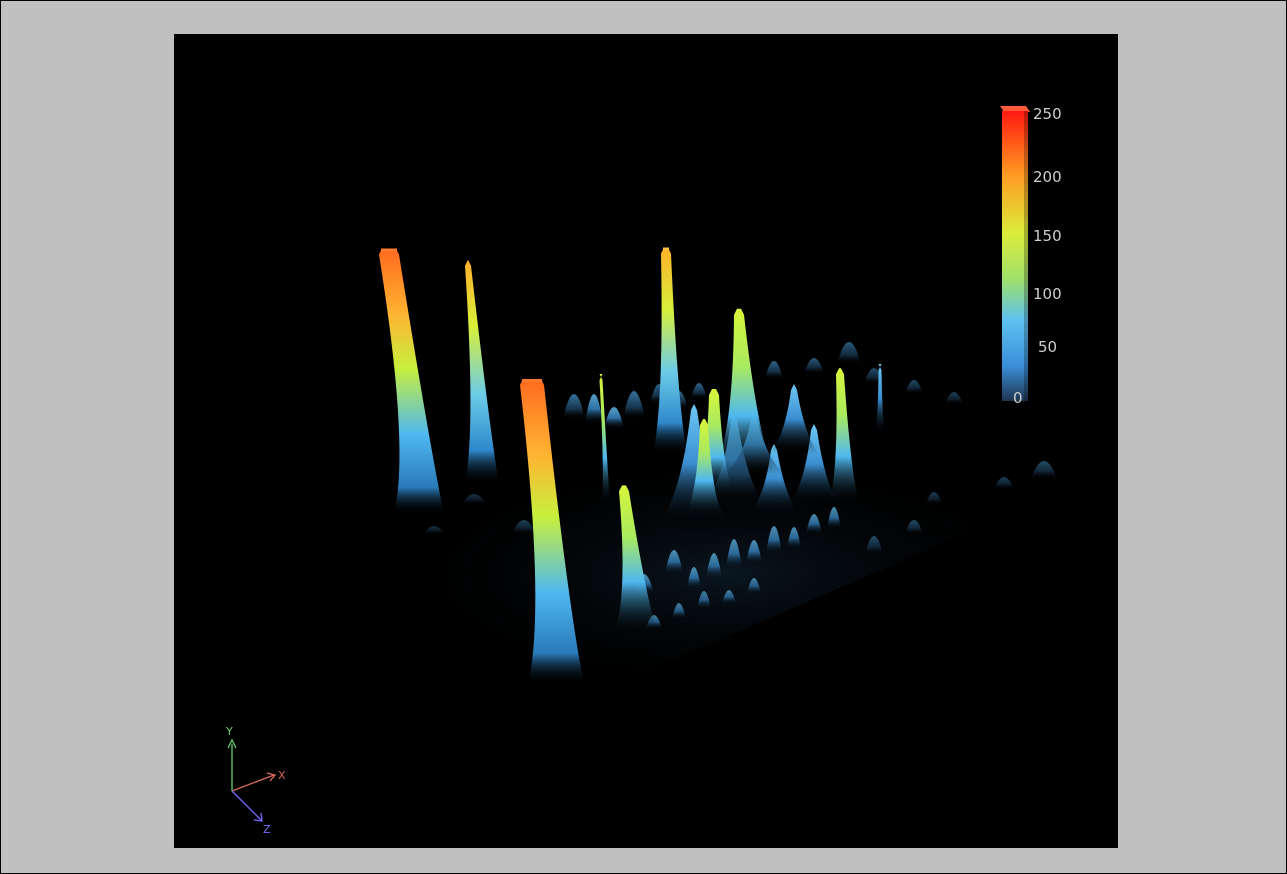 Image resolution: width=1287 pixels, height=874 pixels. Describe the element at coordinates (482, 371) in the screenshot. I see `peak-left-thin` at that location.